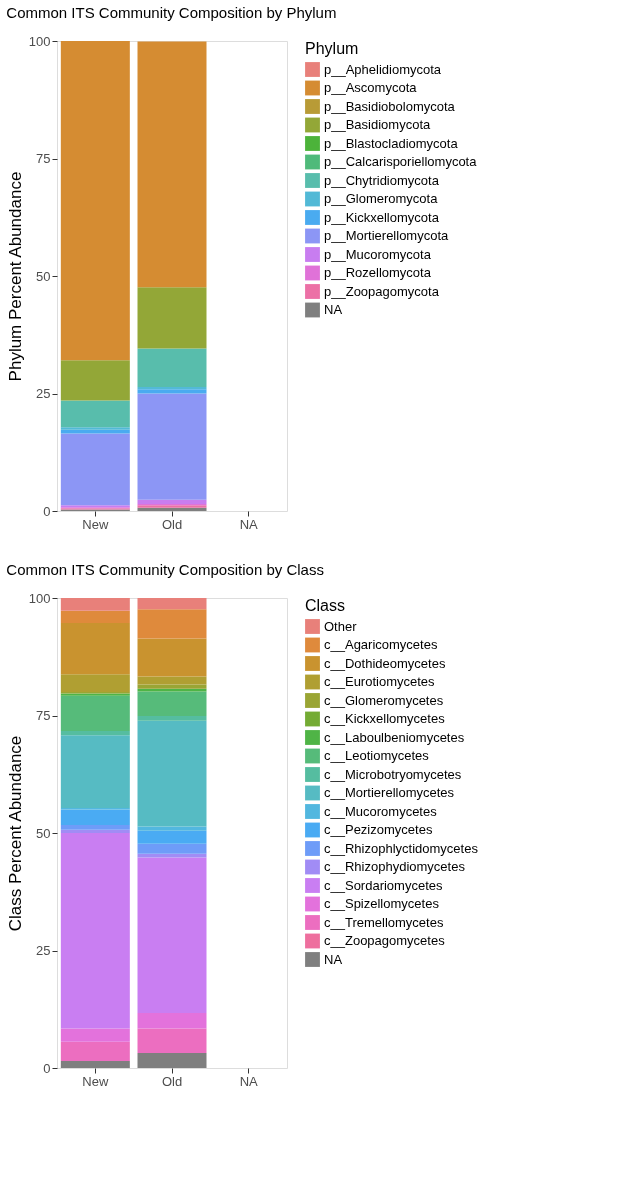 This screenshot has height=1192, width=622. What do you see at coordinates (377, 755) in the screenshot?
I see `legend-label: c__Leotiomycetes` at bounding box center [377, 755].